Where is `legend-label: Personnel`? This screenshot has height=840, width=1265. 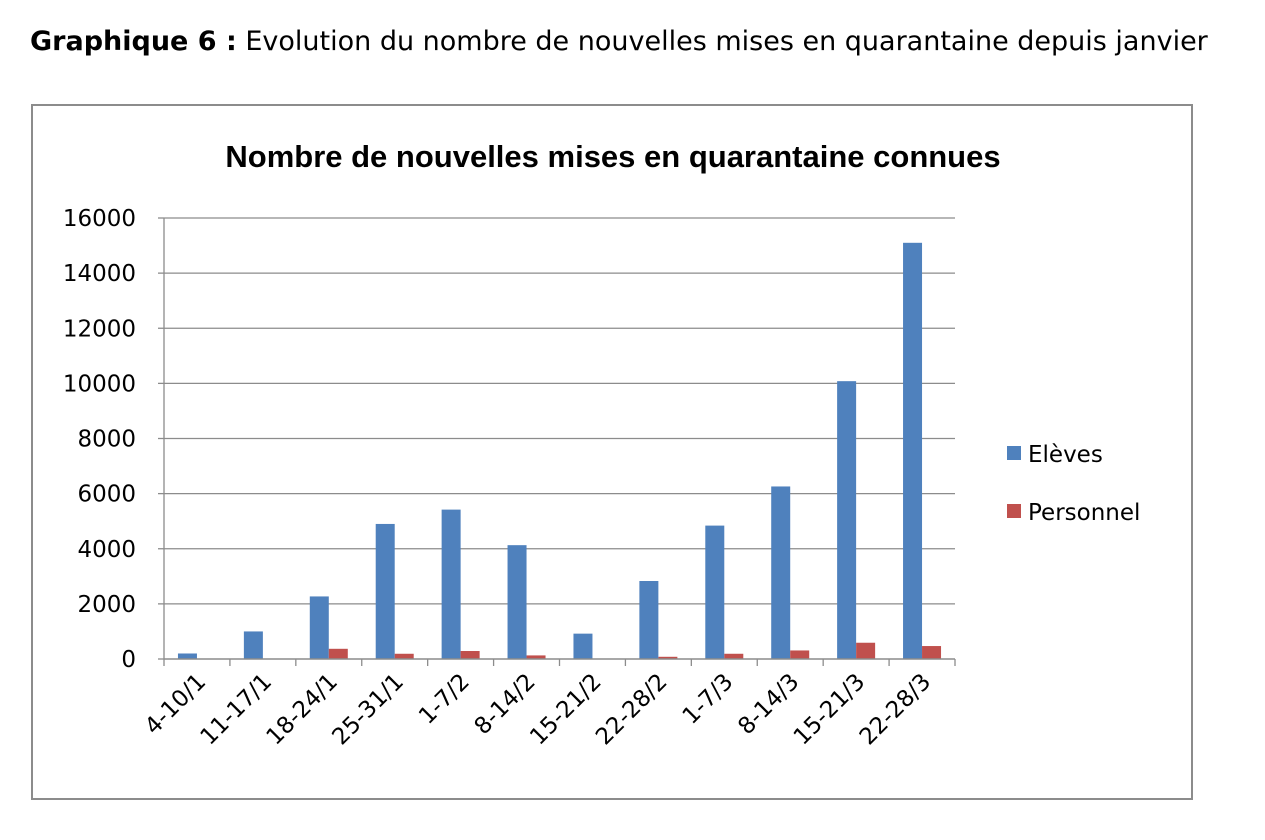 legend-label: Personnel is located at coordinates (1084, 513).